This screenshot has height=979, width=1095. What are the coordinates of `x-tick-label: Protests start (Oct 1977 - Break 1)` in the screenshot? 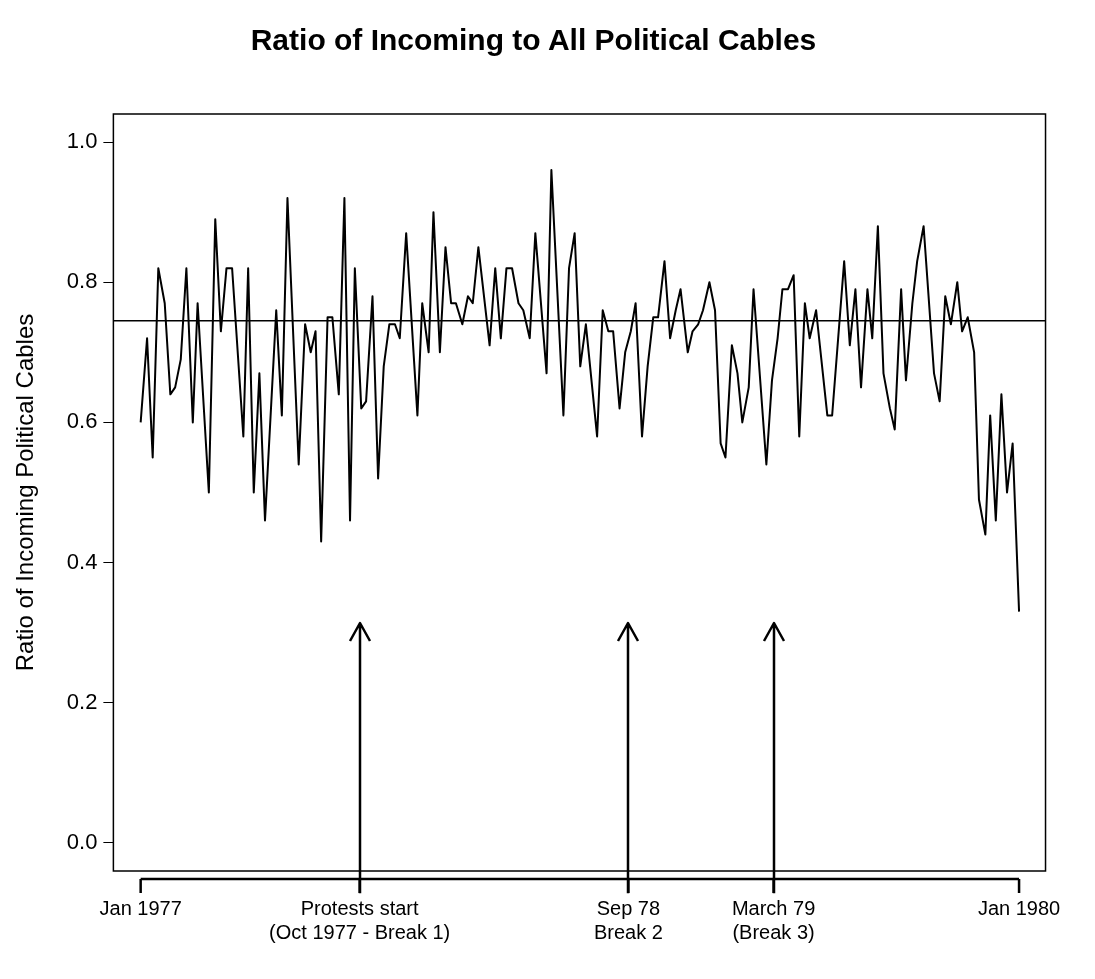 It's located at (360, 919).